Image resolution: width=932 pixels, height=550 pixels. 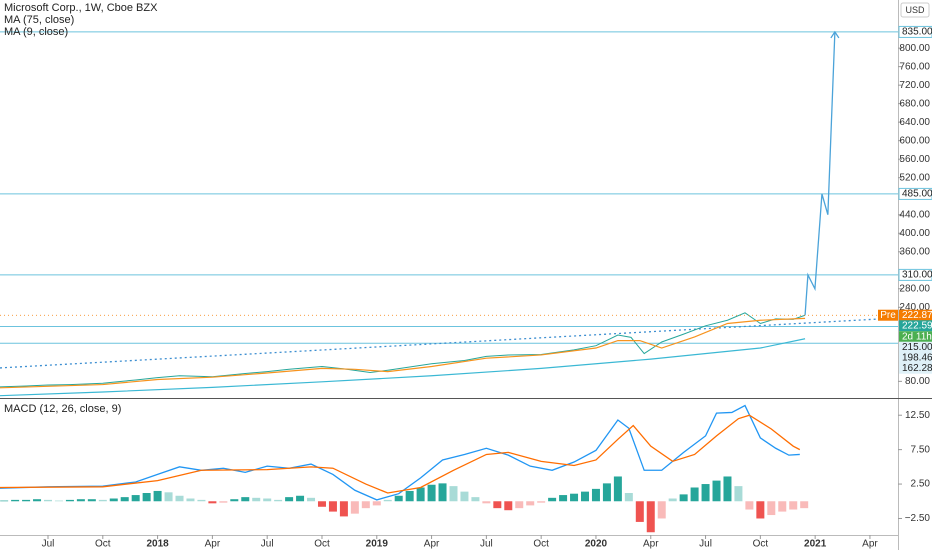 I want to click on price-line, so click(x=403, y=350).